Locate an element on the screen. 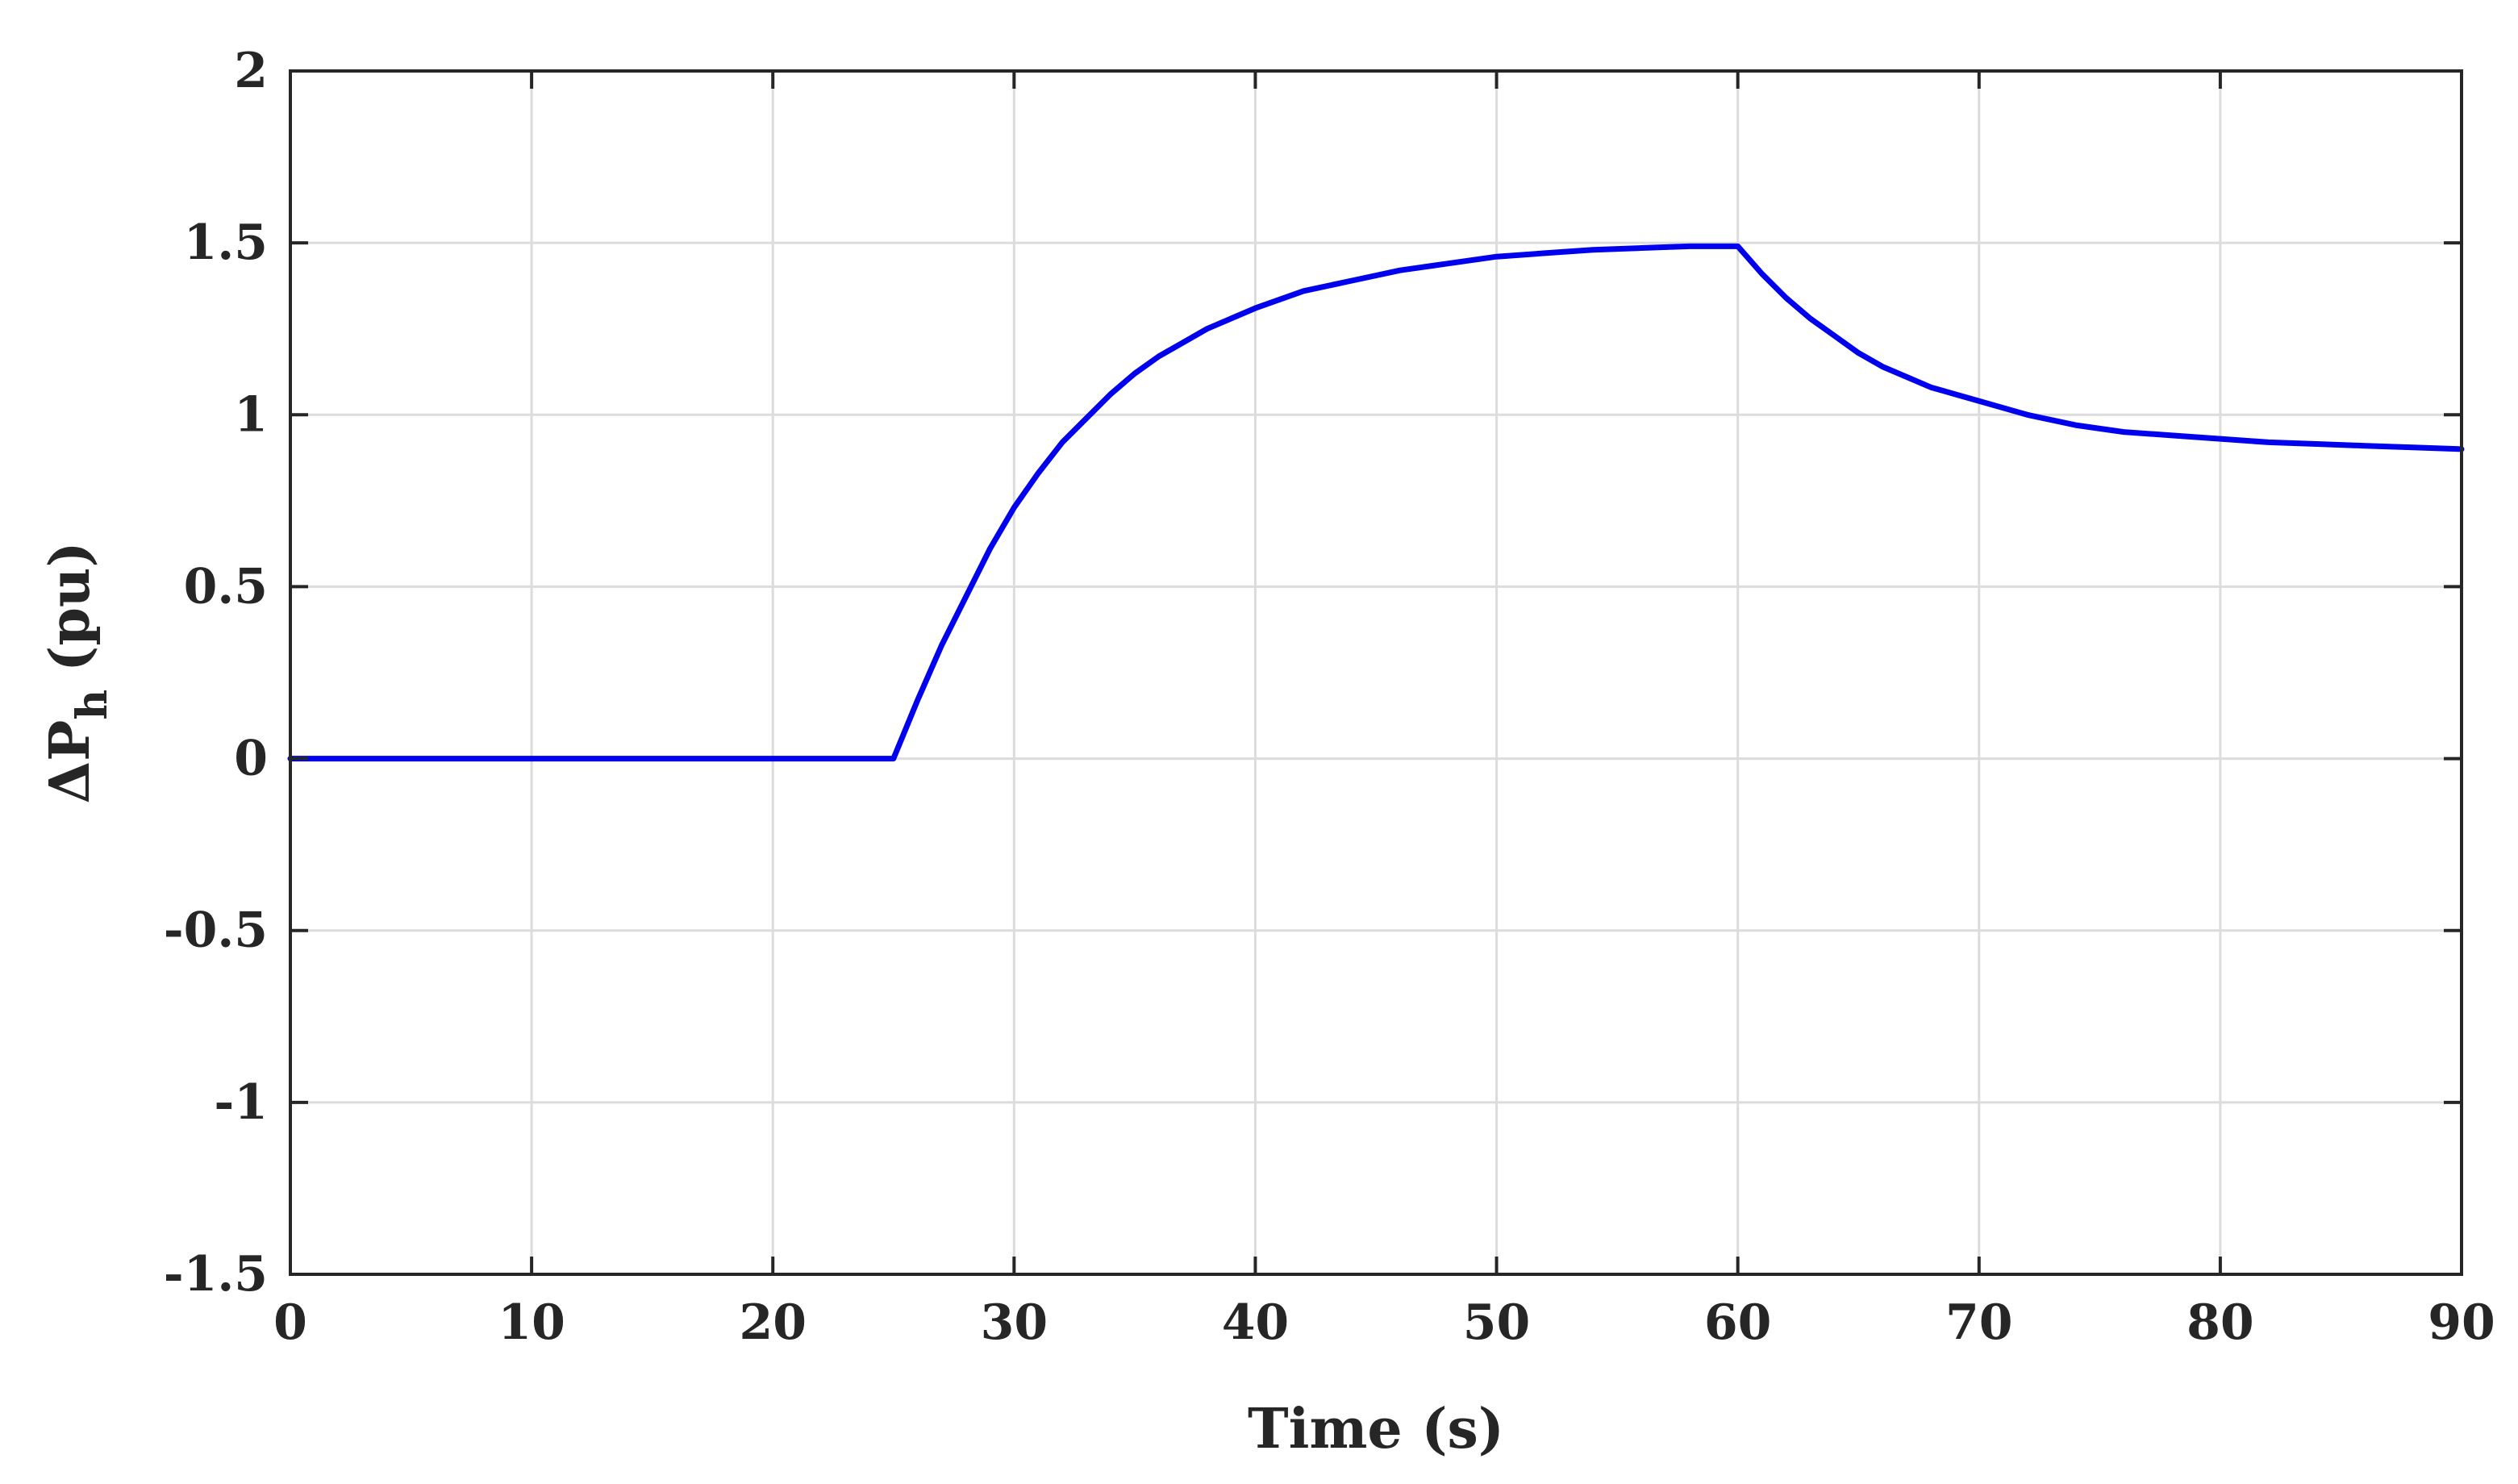  y-axis-title-subscript: h is located at coordinates (92, 705).